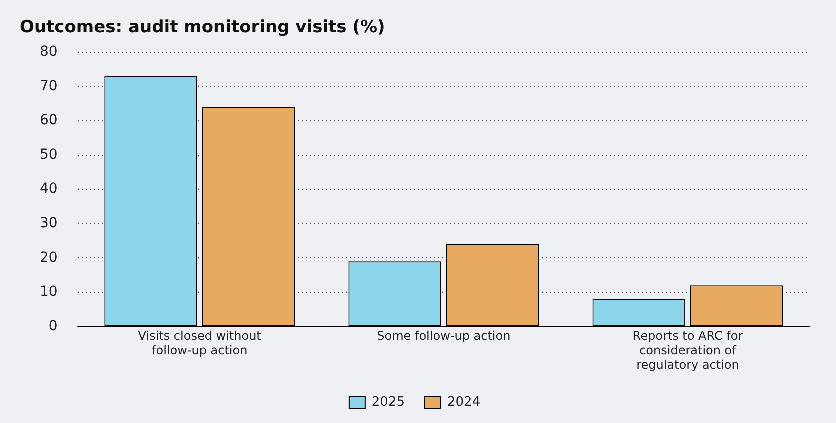 The width and height of the screenshot is (836, 423). Describe the element at coordinates (203, 28) in the screenshot. I see `chart-title: Outcomes: audit monitoring visits (%)` at that location.